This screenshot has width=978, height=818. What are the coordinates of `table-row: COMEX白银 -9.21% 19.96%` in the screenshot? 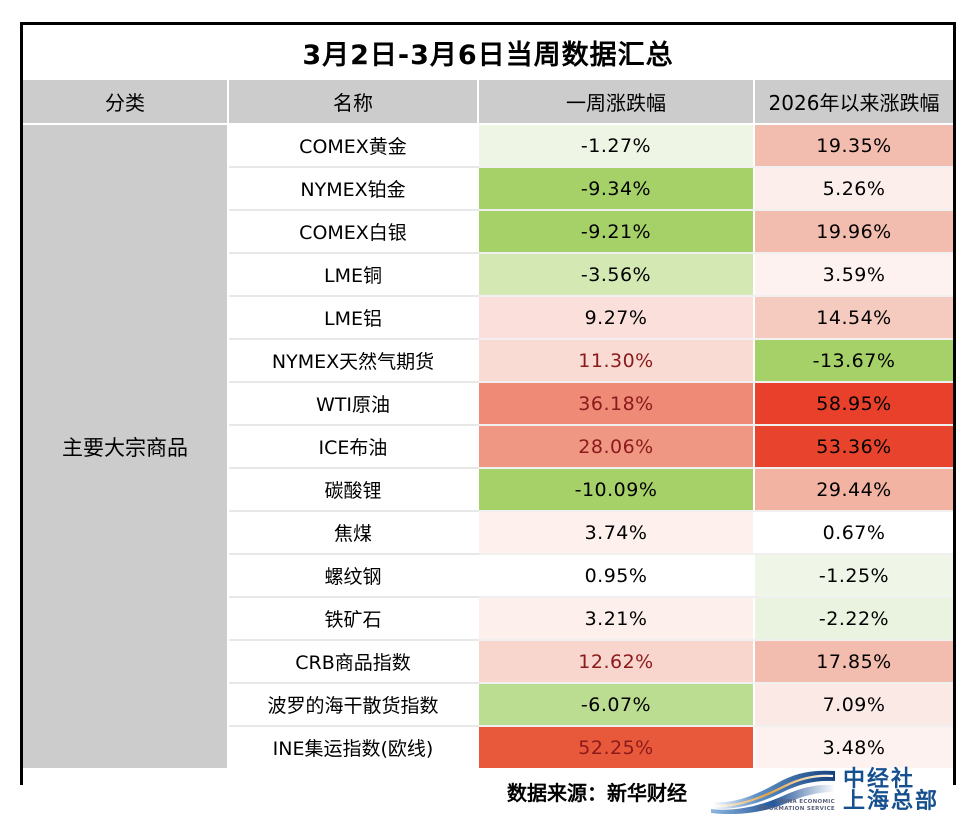 It's located at (488, 232).